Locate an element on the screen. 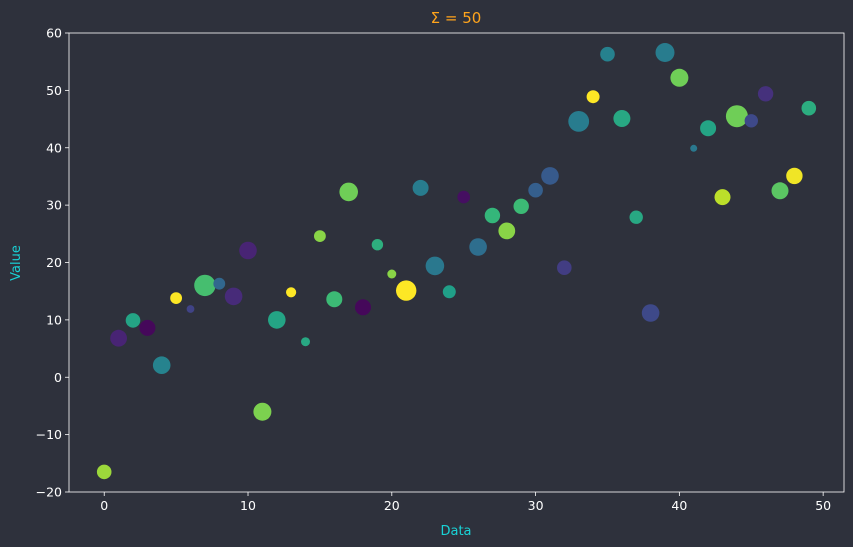 Image resolution: width=853 pixels, height=547 pixels. y-tick-label: 30 is located at coordinates (54, 205).